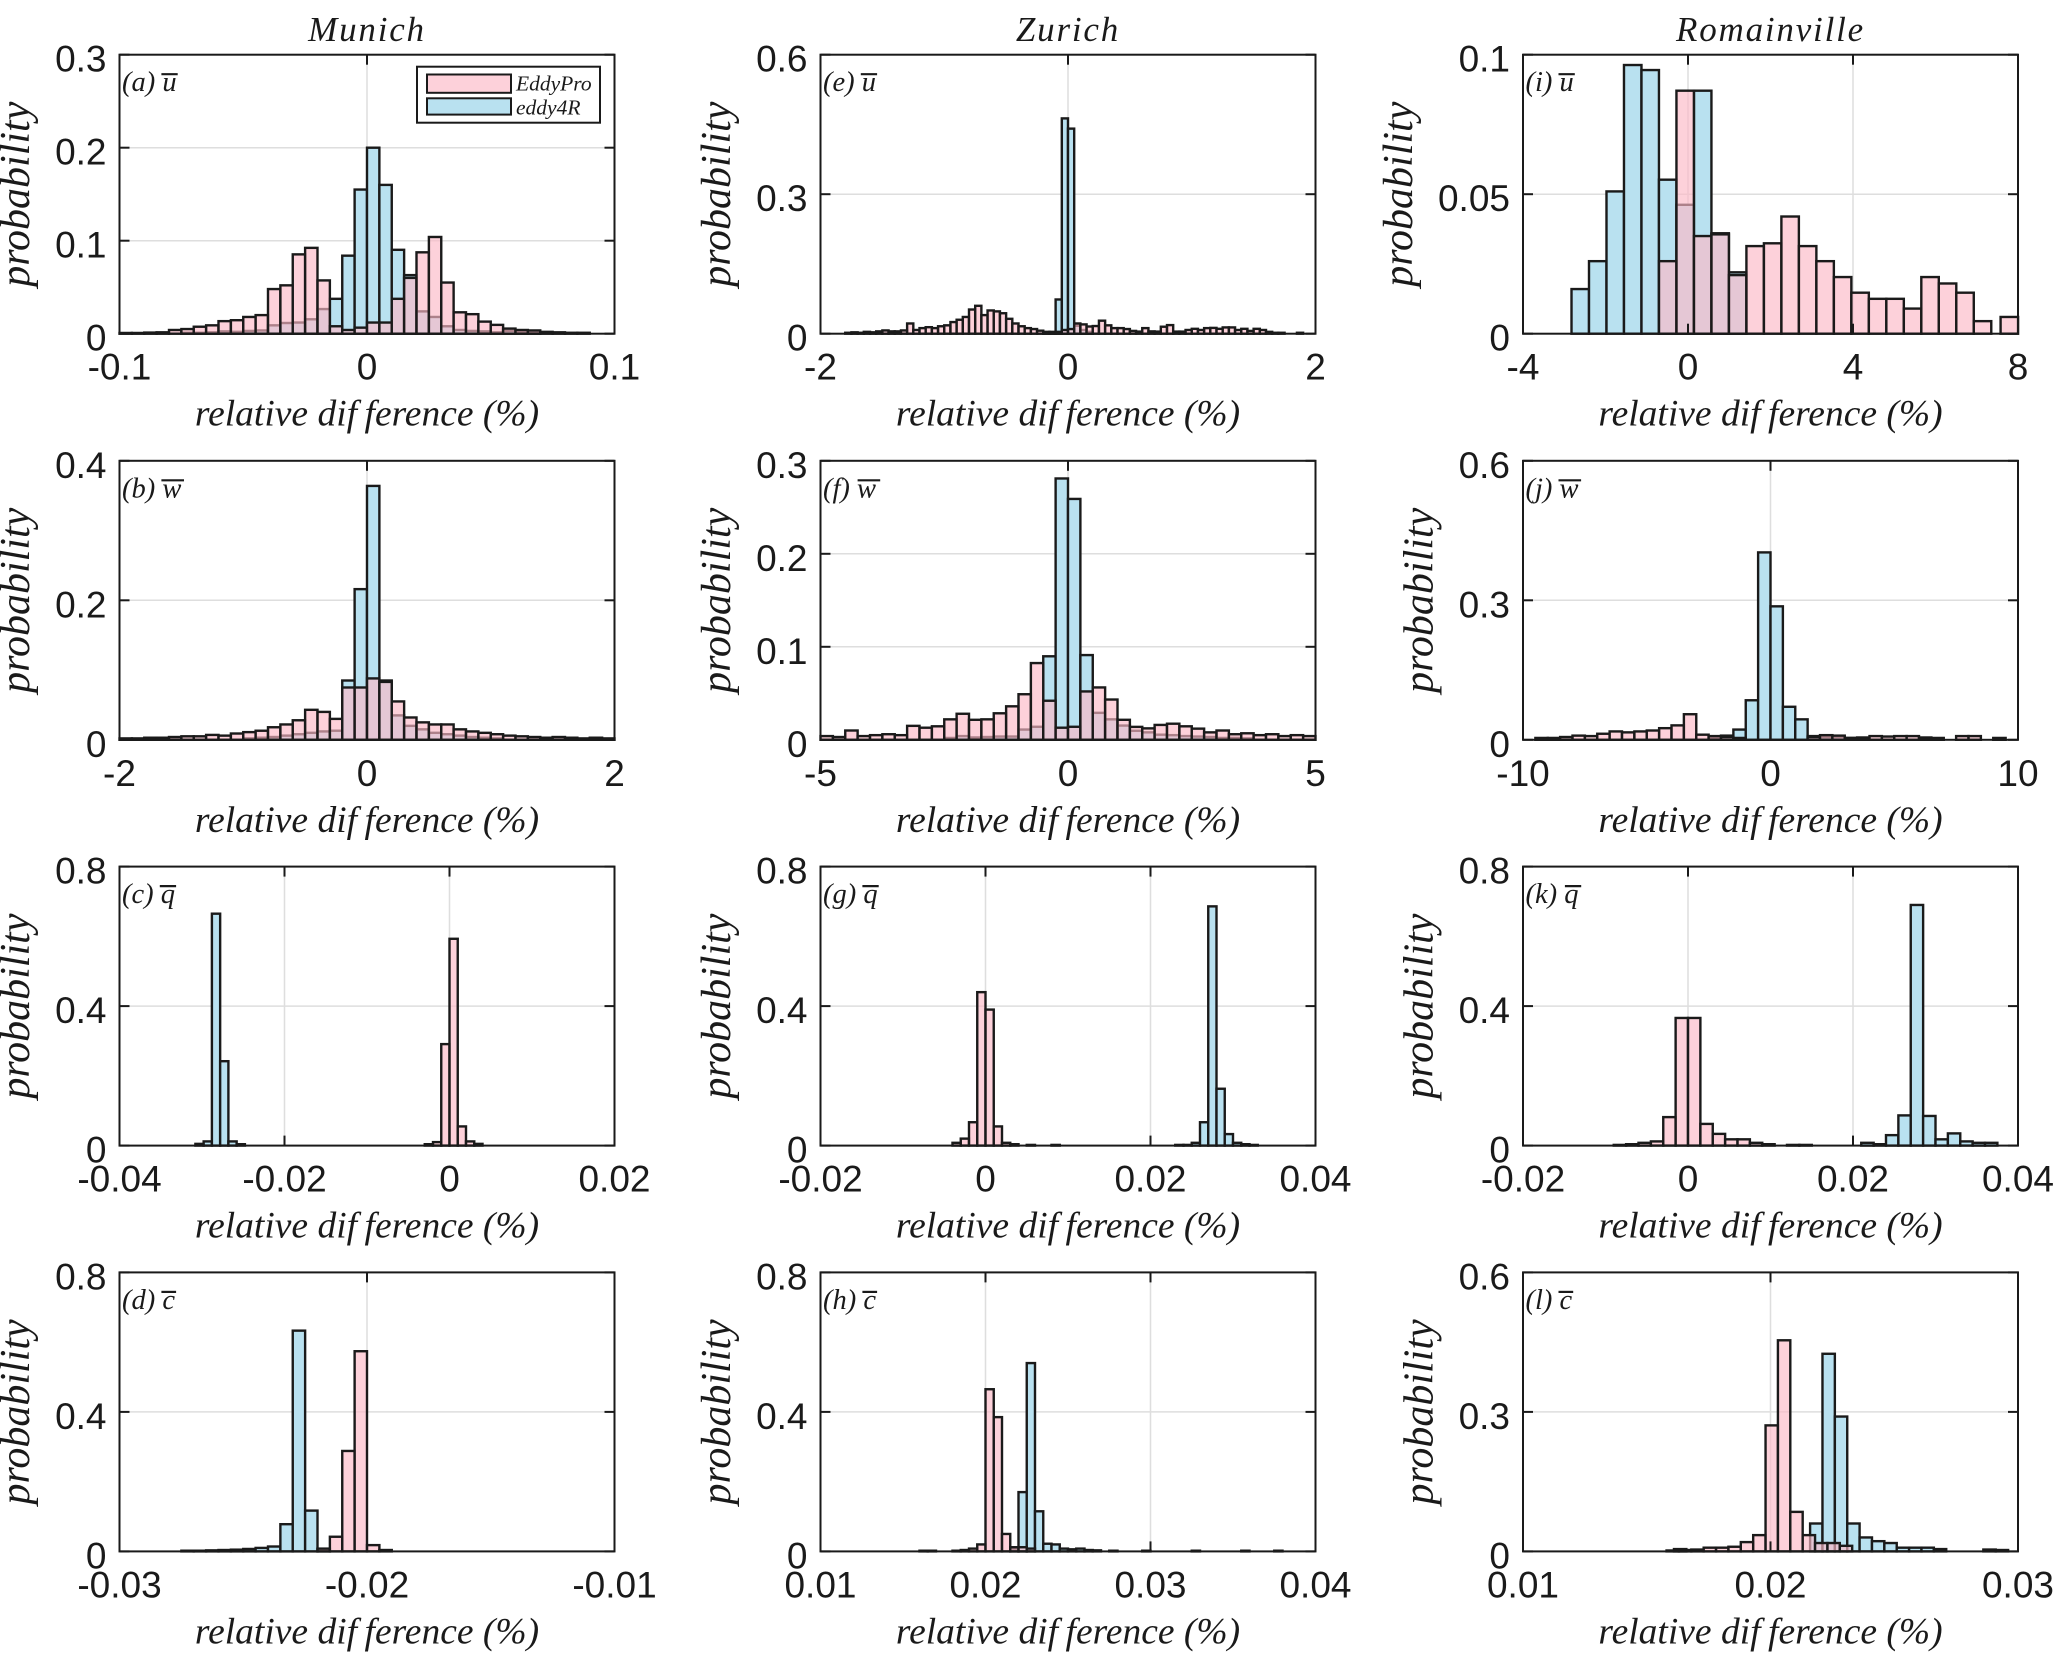 The image size is (2067, 1661). What do you see at coordinates (1522, 773) in the screenshot?
I see `svg-text: -10` at bounding box center [1522, 773].